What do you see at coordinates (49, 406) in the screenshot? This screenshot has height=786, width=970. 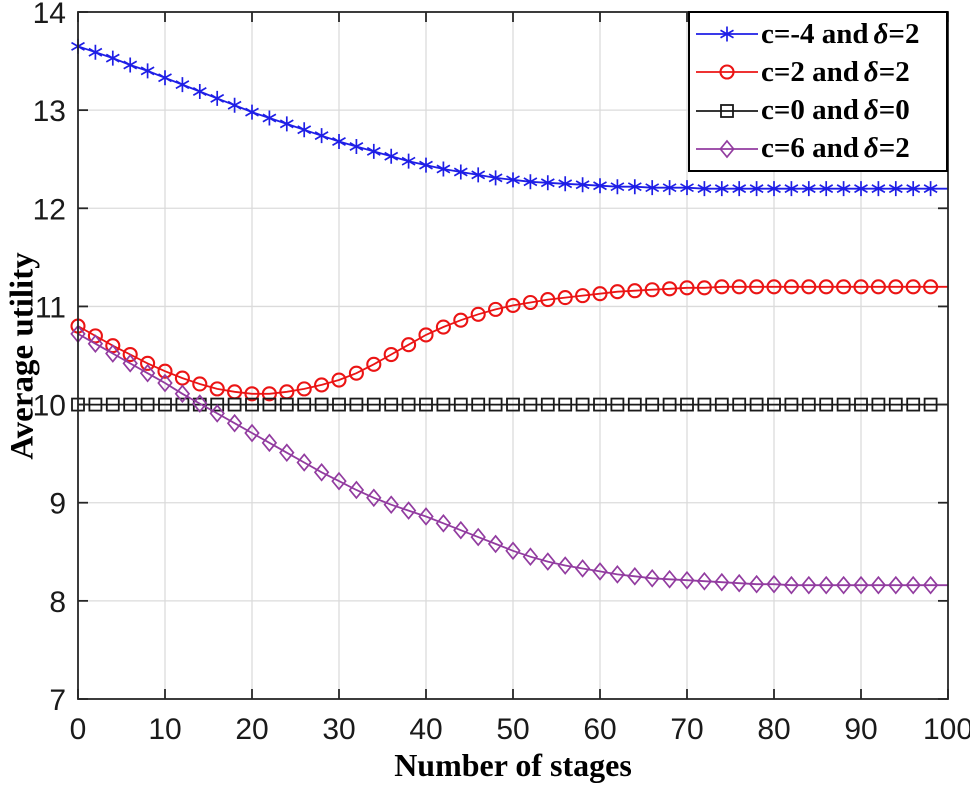 I see `y-tick-label: 10` at bounding box center [49, 406].